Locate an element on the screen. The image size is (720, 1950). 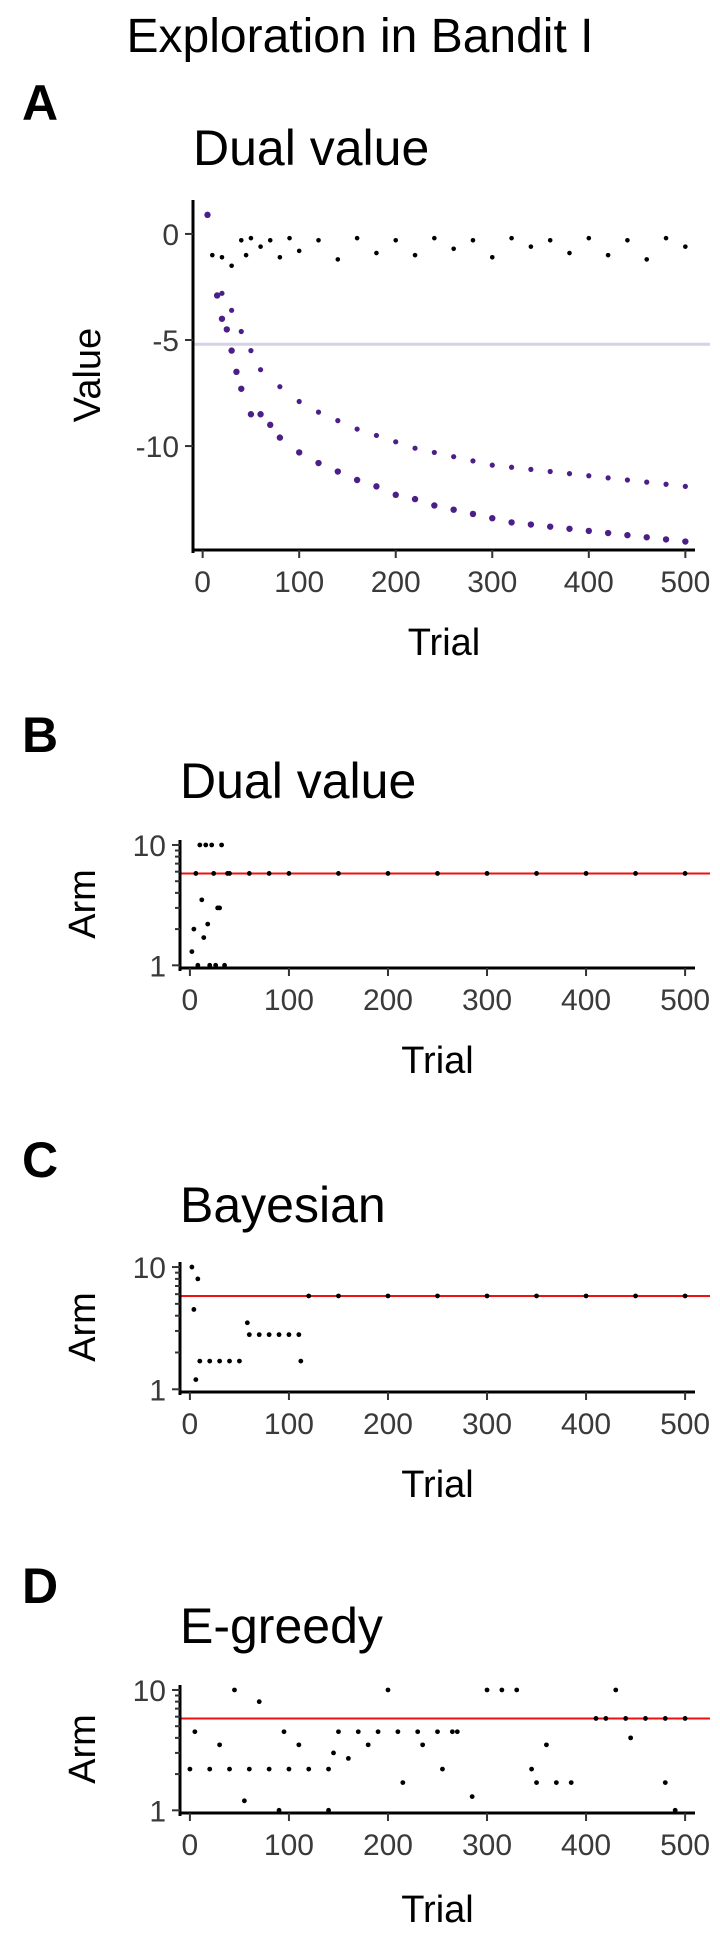
panel-c-x-tick-label: 0 is located at coordinates (190, 1424).